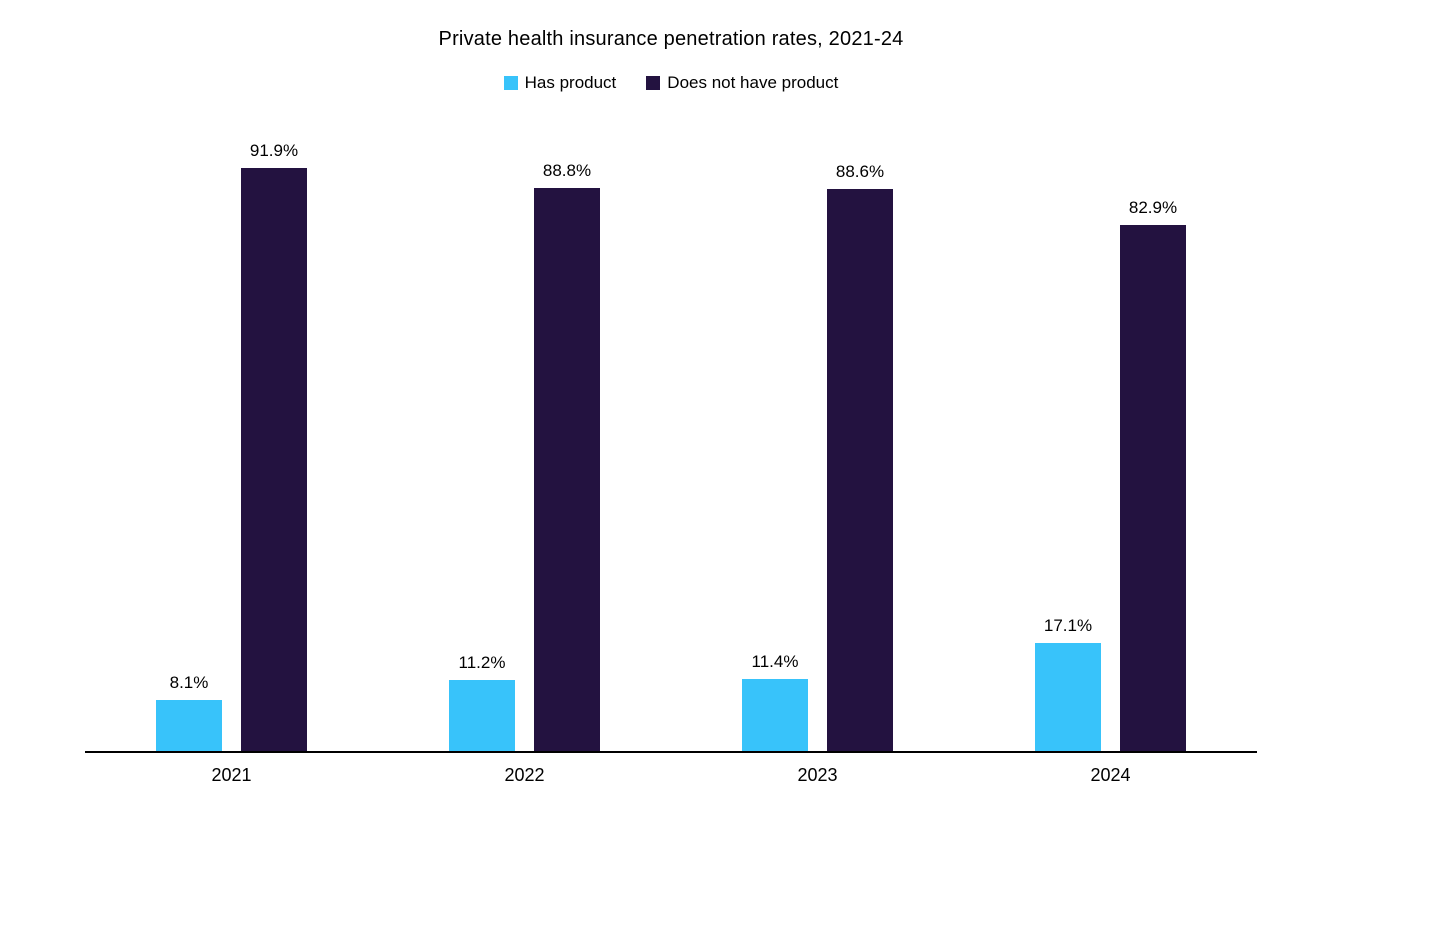 The width and height of the screenshot is (1440, 940). Describe the element at coordinates (510, 83) in the screenshot. I see `legend-swatch-has-product` at that location.